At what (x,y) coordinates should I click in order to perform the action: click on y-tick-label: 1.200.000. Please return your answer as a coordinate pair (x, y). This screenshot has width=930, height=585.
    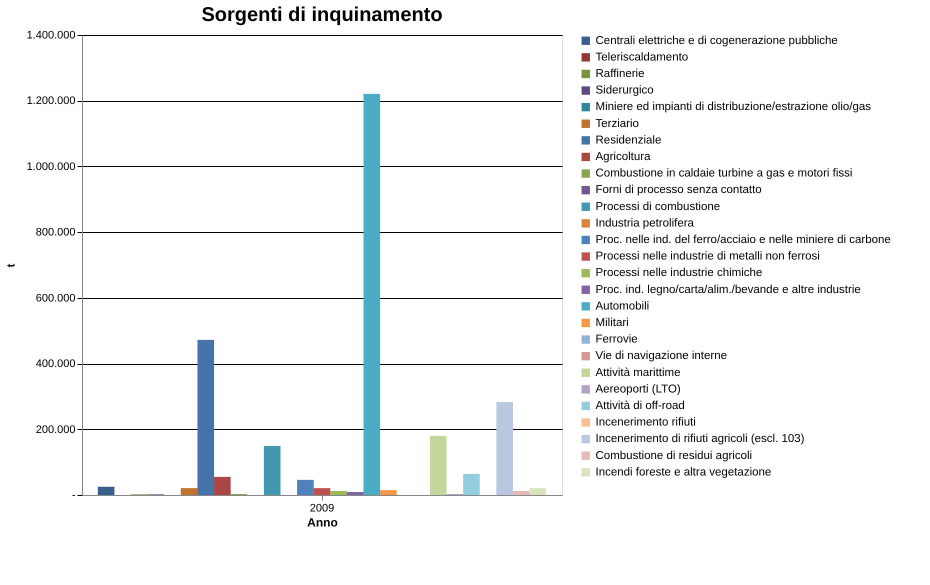
    Looking at the image, I should click on (51, 101).